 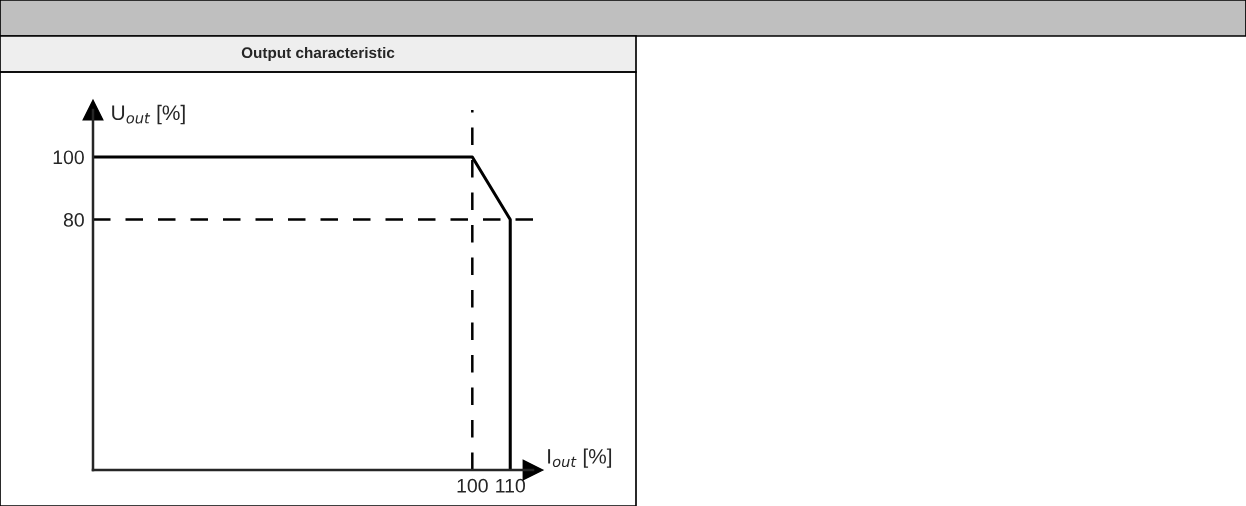 What do you see at coordinates (318, 54) in the screenshot?
I see `chart-title: Output characteristic` at bounding box center [318, 54].